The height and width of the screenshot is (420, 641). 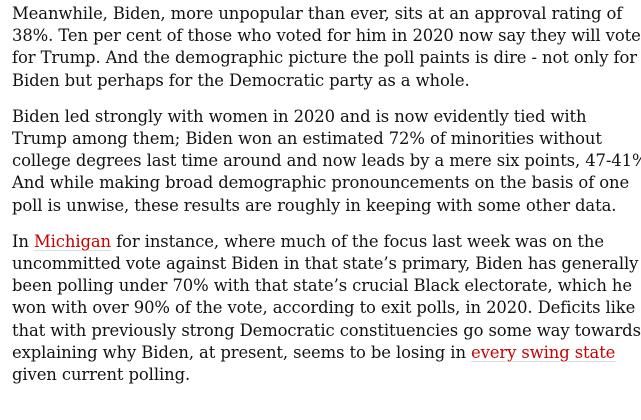 I want to click on michigan-link: Michigan, so click(x=72, y=241).